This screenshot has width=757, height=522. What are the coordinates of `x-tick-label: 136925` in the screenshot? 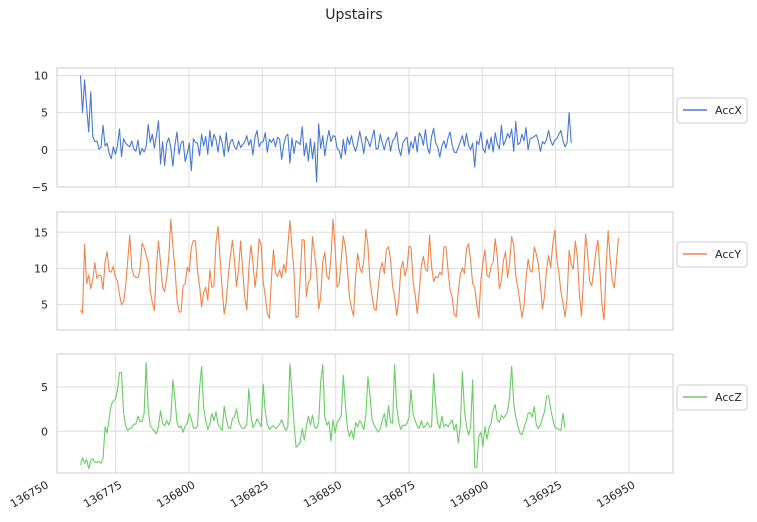 It's located at (542, 494).